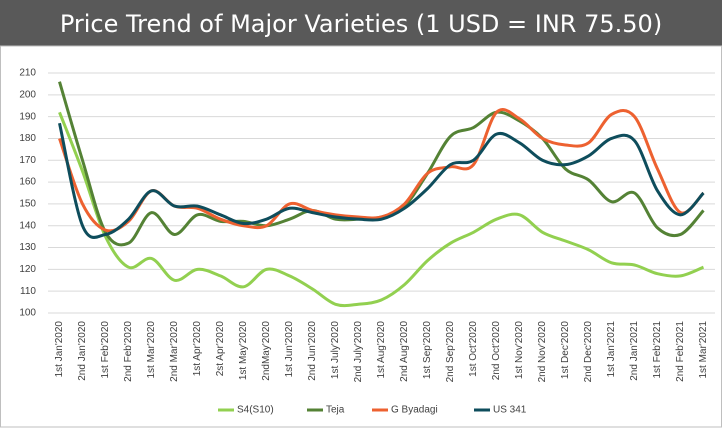 The image size is (722, 428). I want to click on y-tick-label: 170, so click(27, 160).